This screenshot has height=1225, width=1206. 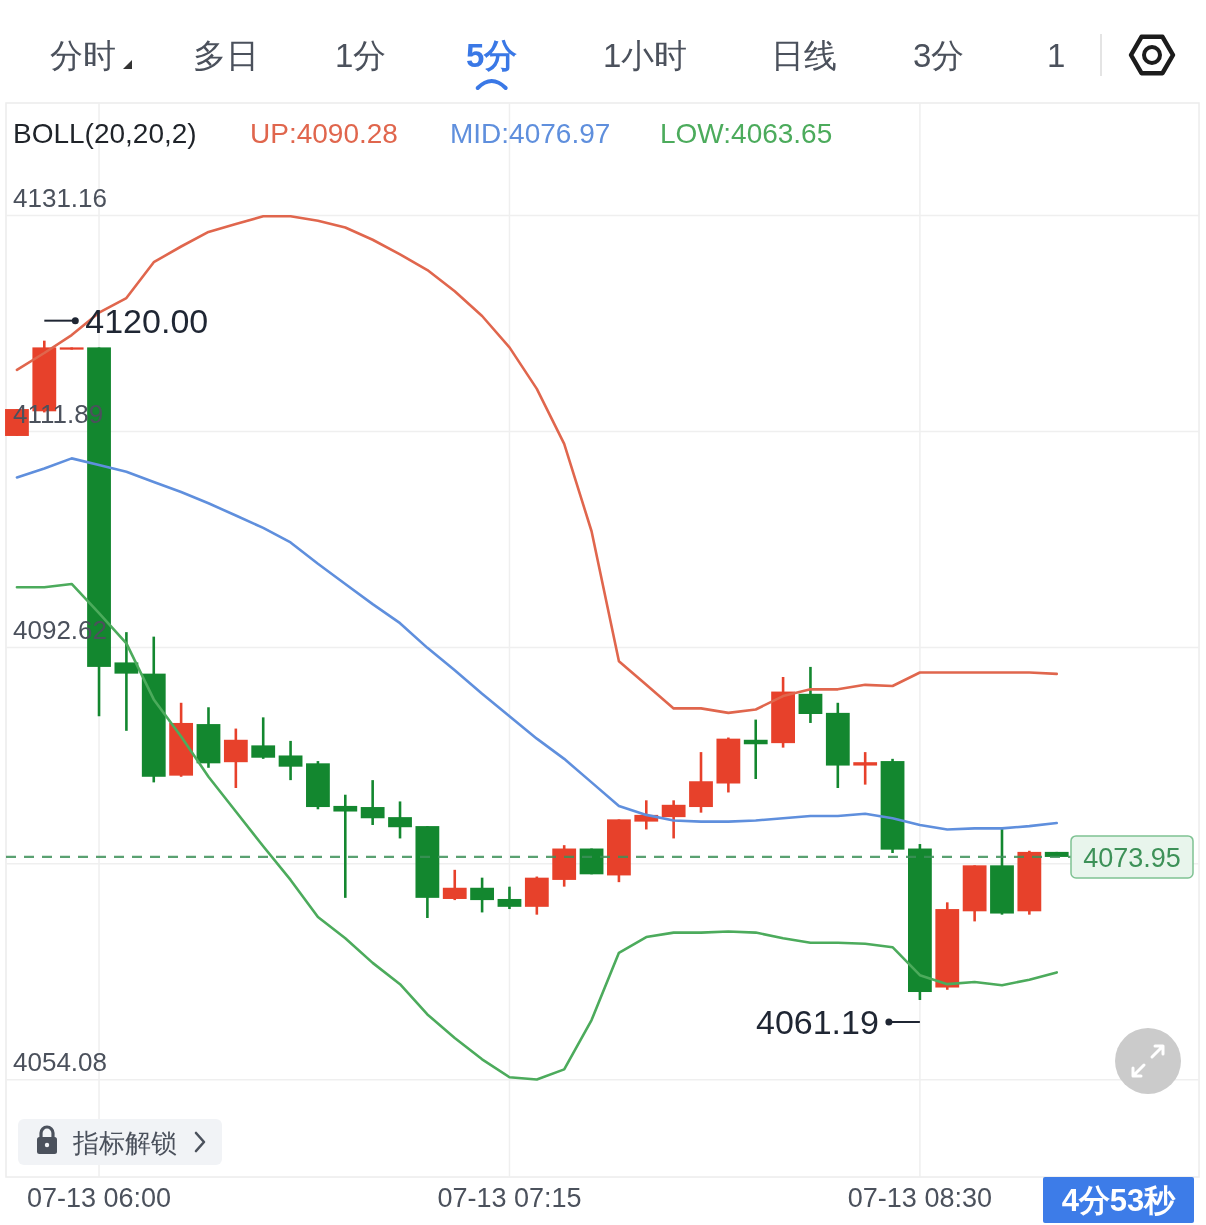 What do you see at coordinates (939, 55) in the screenshot?
I see `text: 3分` at bounding box center [939, 55].